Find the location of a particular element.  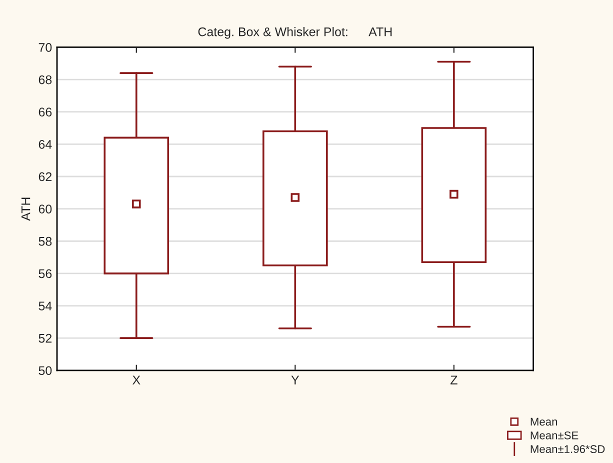

y-tick-label: 62 is located at coordinates (45, 177).